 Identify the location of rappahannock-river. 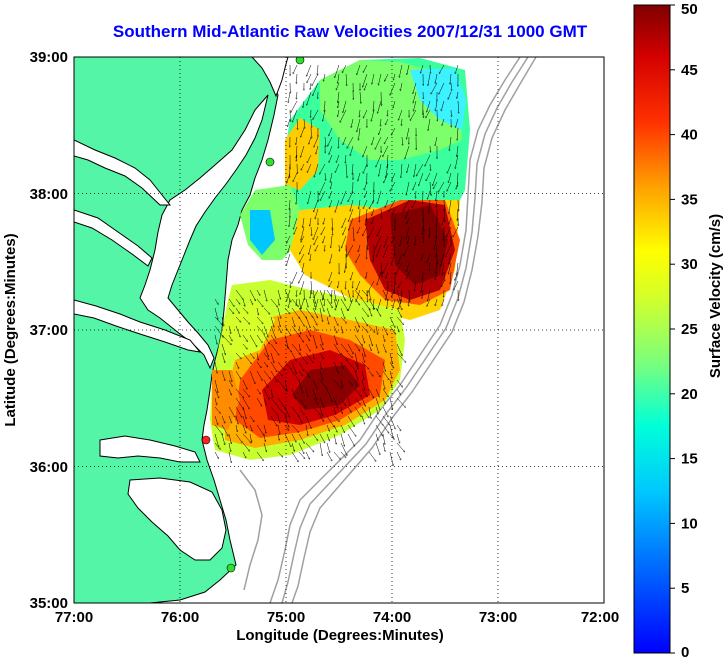
(113, 238).